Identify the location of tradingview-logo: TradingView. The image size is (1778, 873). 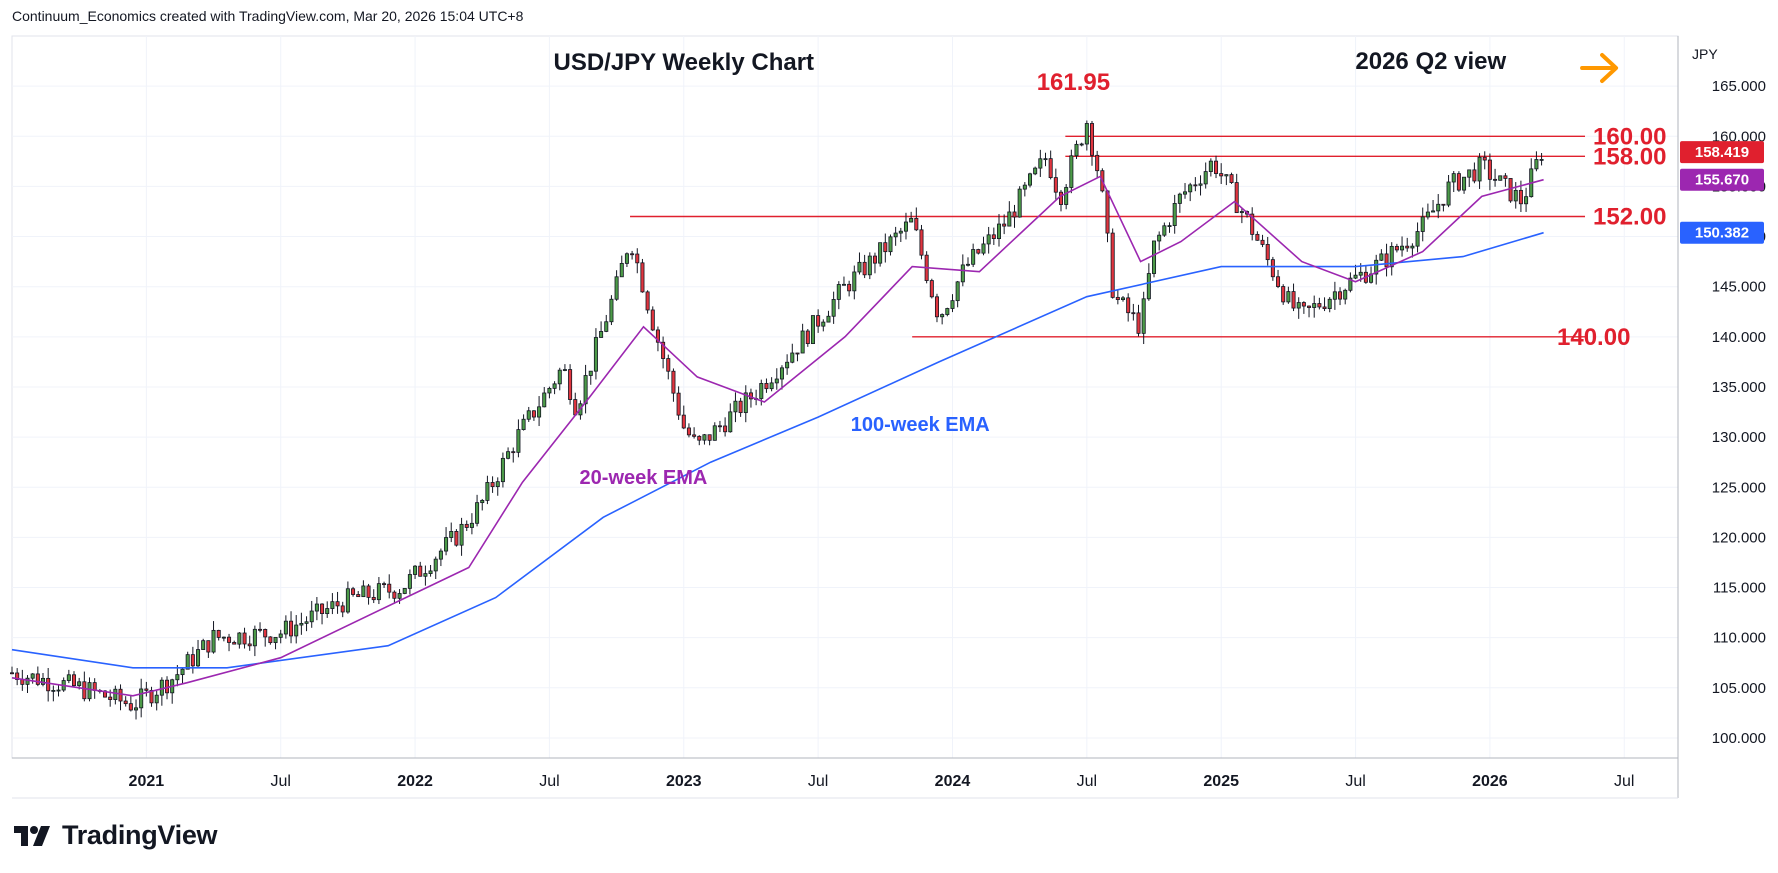
(116, 835).